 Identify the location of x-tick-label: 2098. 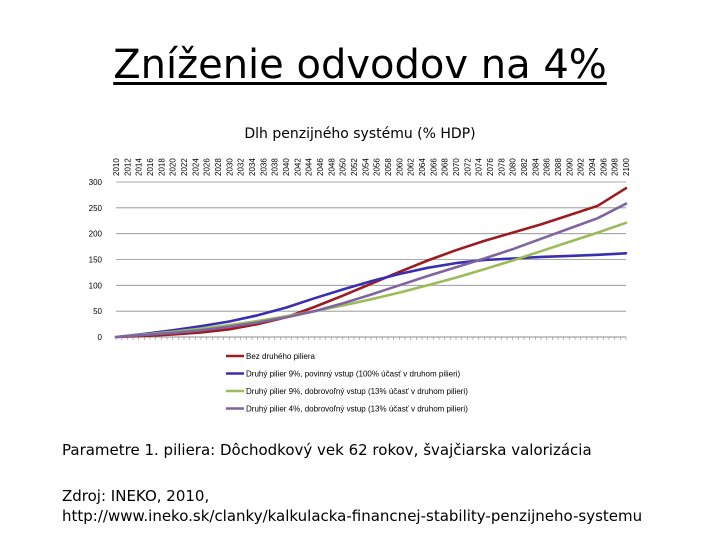
(615, 167).